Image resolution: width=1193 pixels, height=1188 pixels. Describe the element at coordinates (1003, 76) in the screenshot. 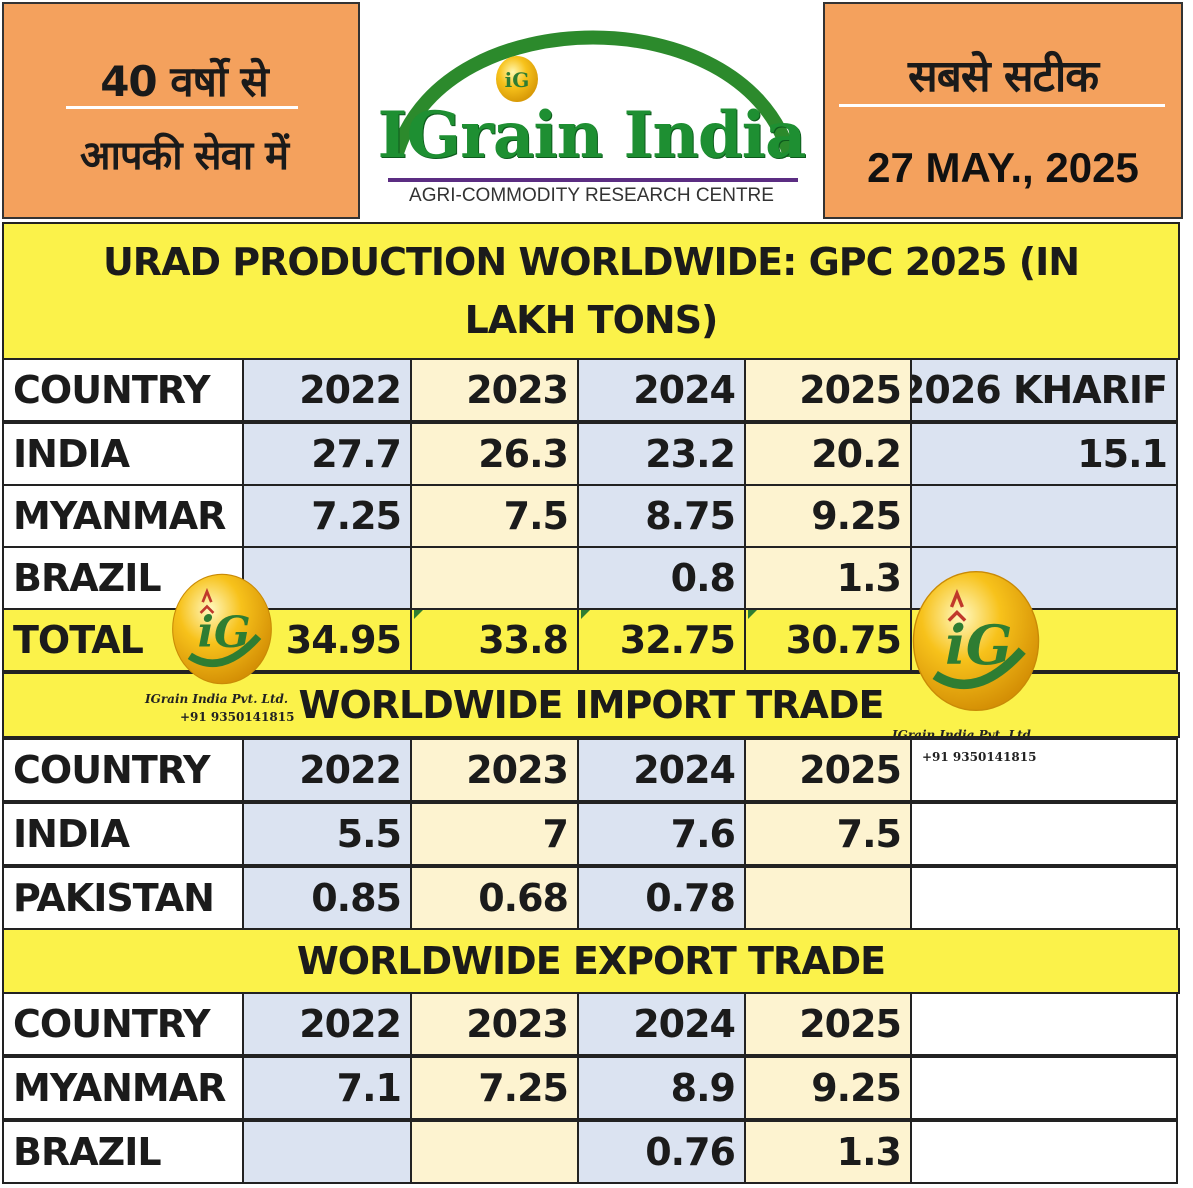

I see `tagline-accurate: सबसे सटीक` at that location.